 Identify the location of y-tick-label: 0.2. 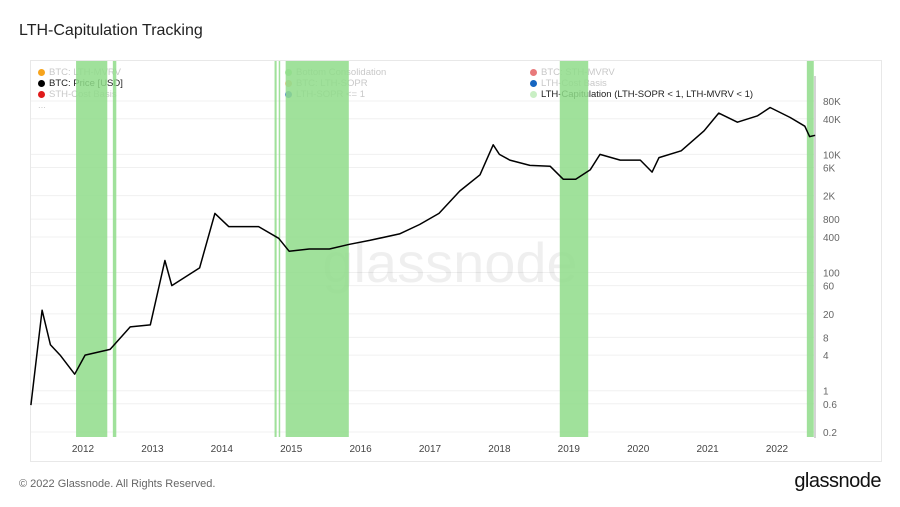
(830, 433).